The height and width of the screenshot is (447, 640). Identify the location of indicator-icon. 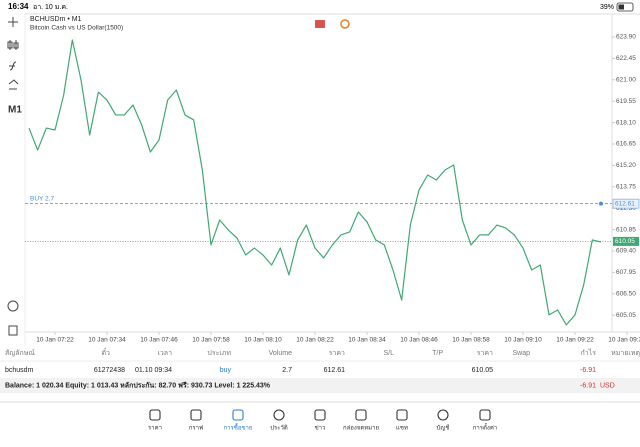
(13, 66).